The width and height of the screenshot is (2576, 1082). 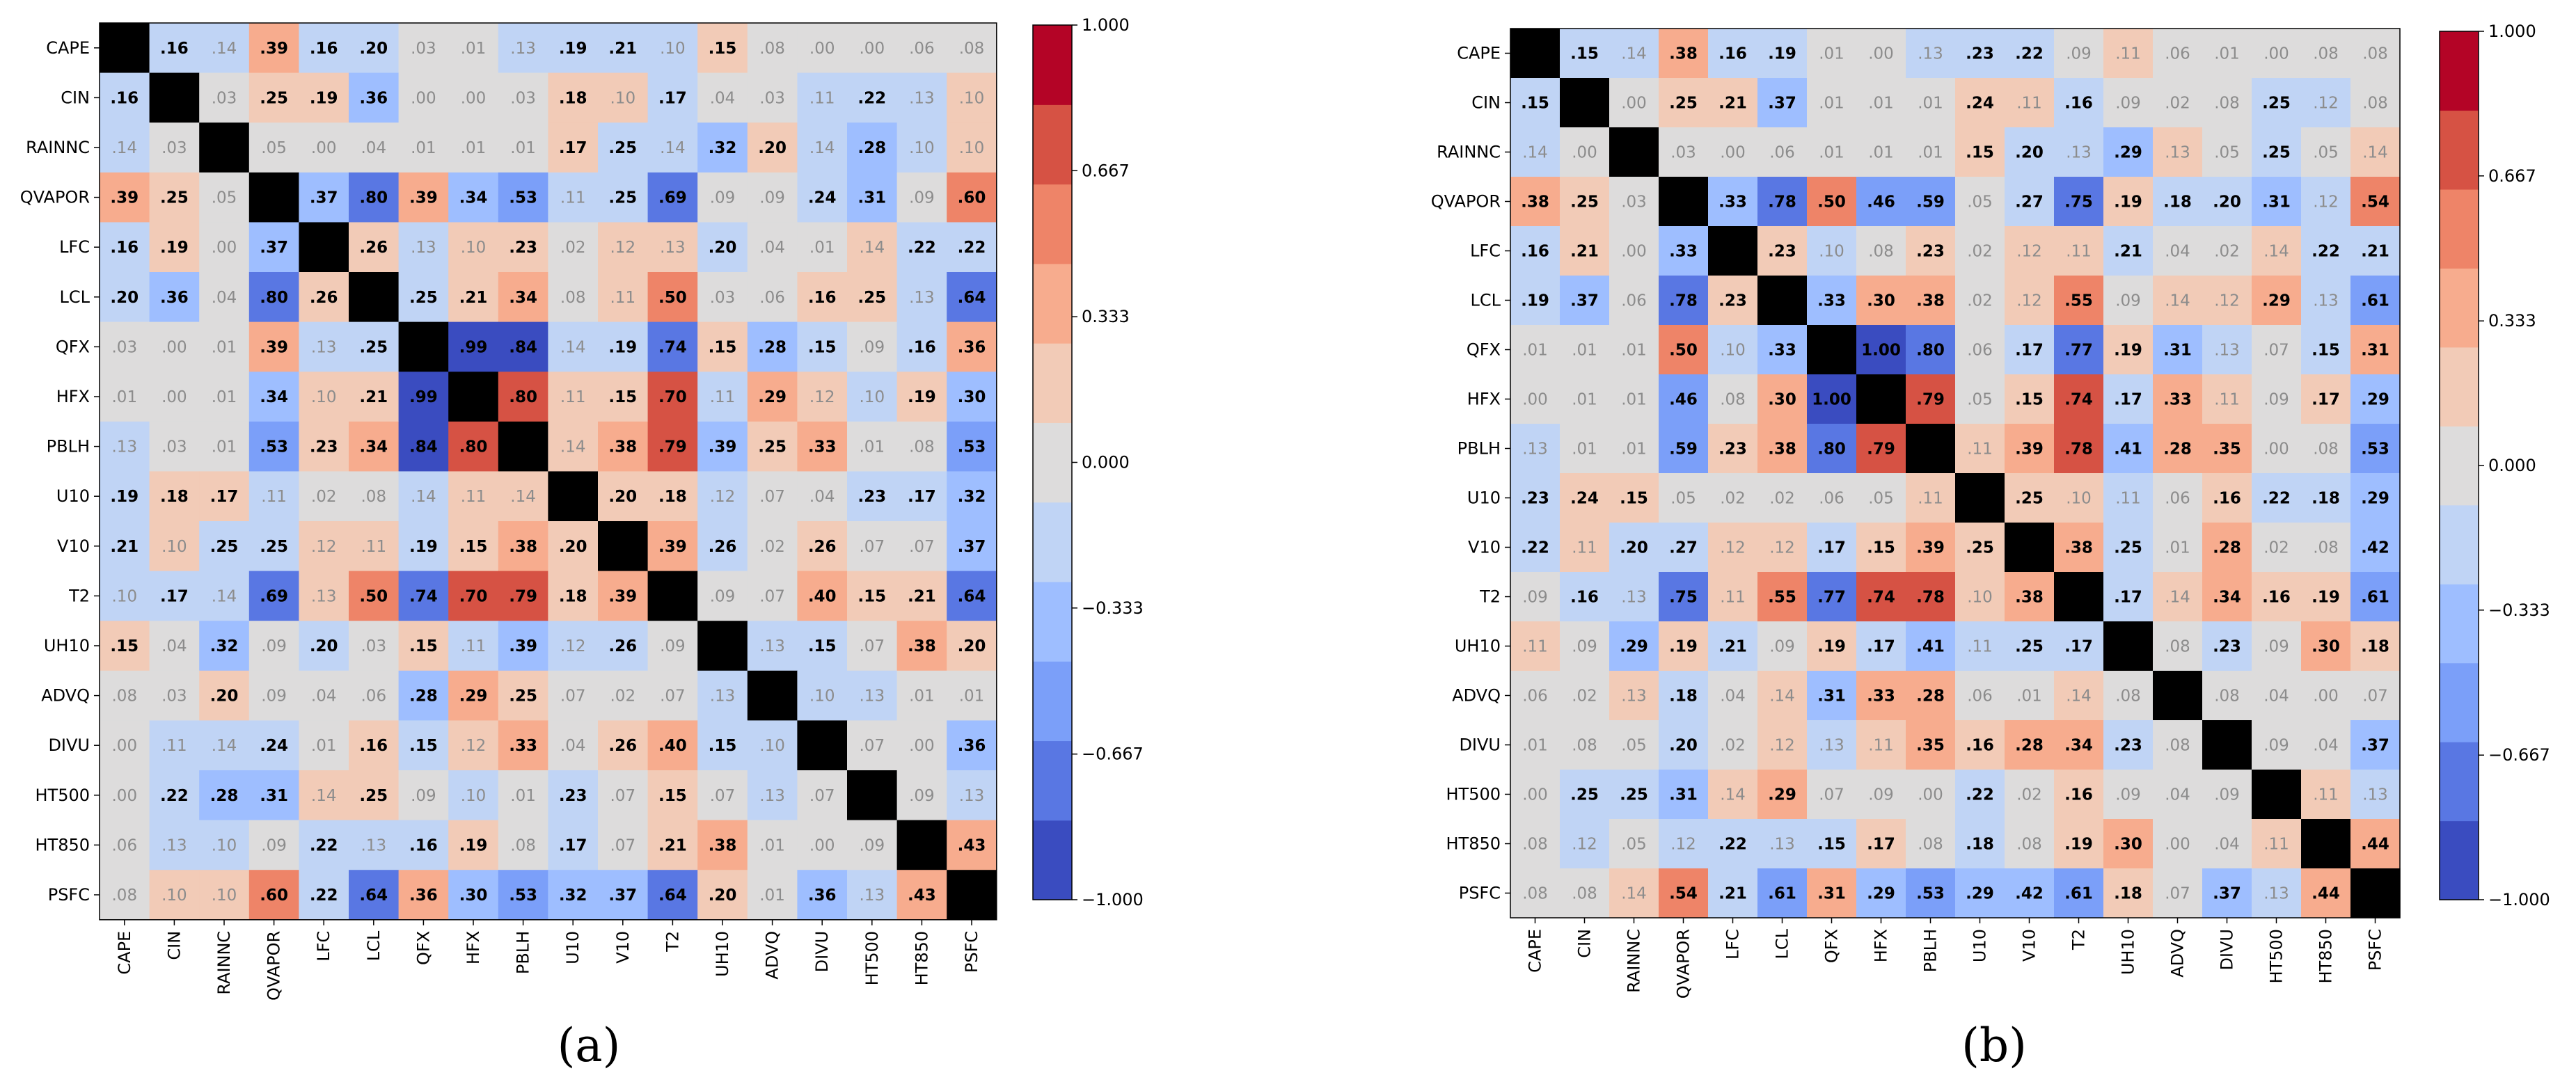 What do you see at coordinates (2079, 696) in the screenshot?
I see `cell-value-label: .14` at bounding box center [2079, 696].